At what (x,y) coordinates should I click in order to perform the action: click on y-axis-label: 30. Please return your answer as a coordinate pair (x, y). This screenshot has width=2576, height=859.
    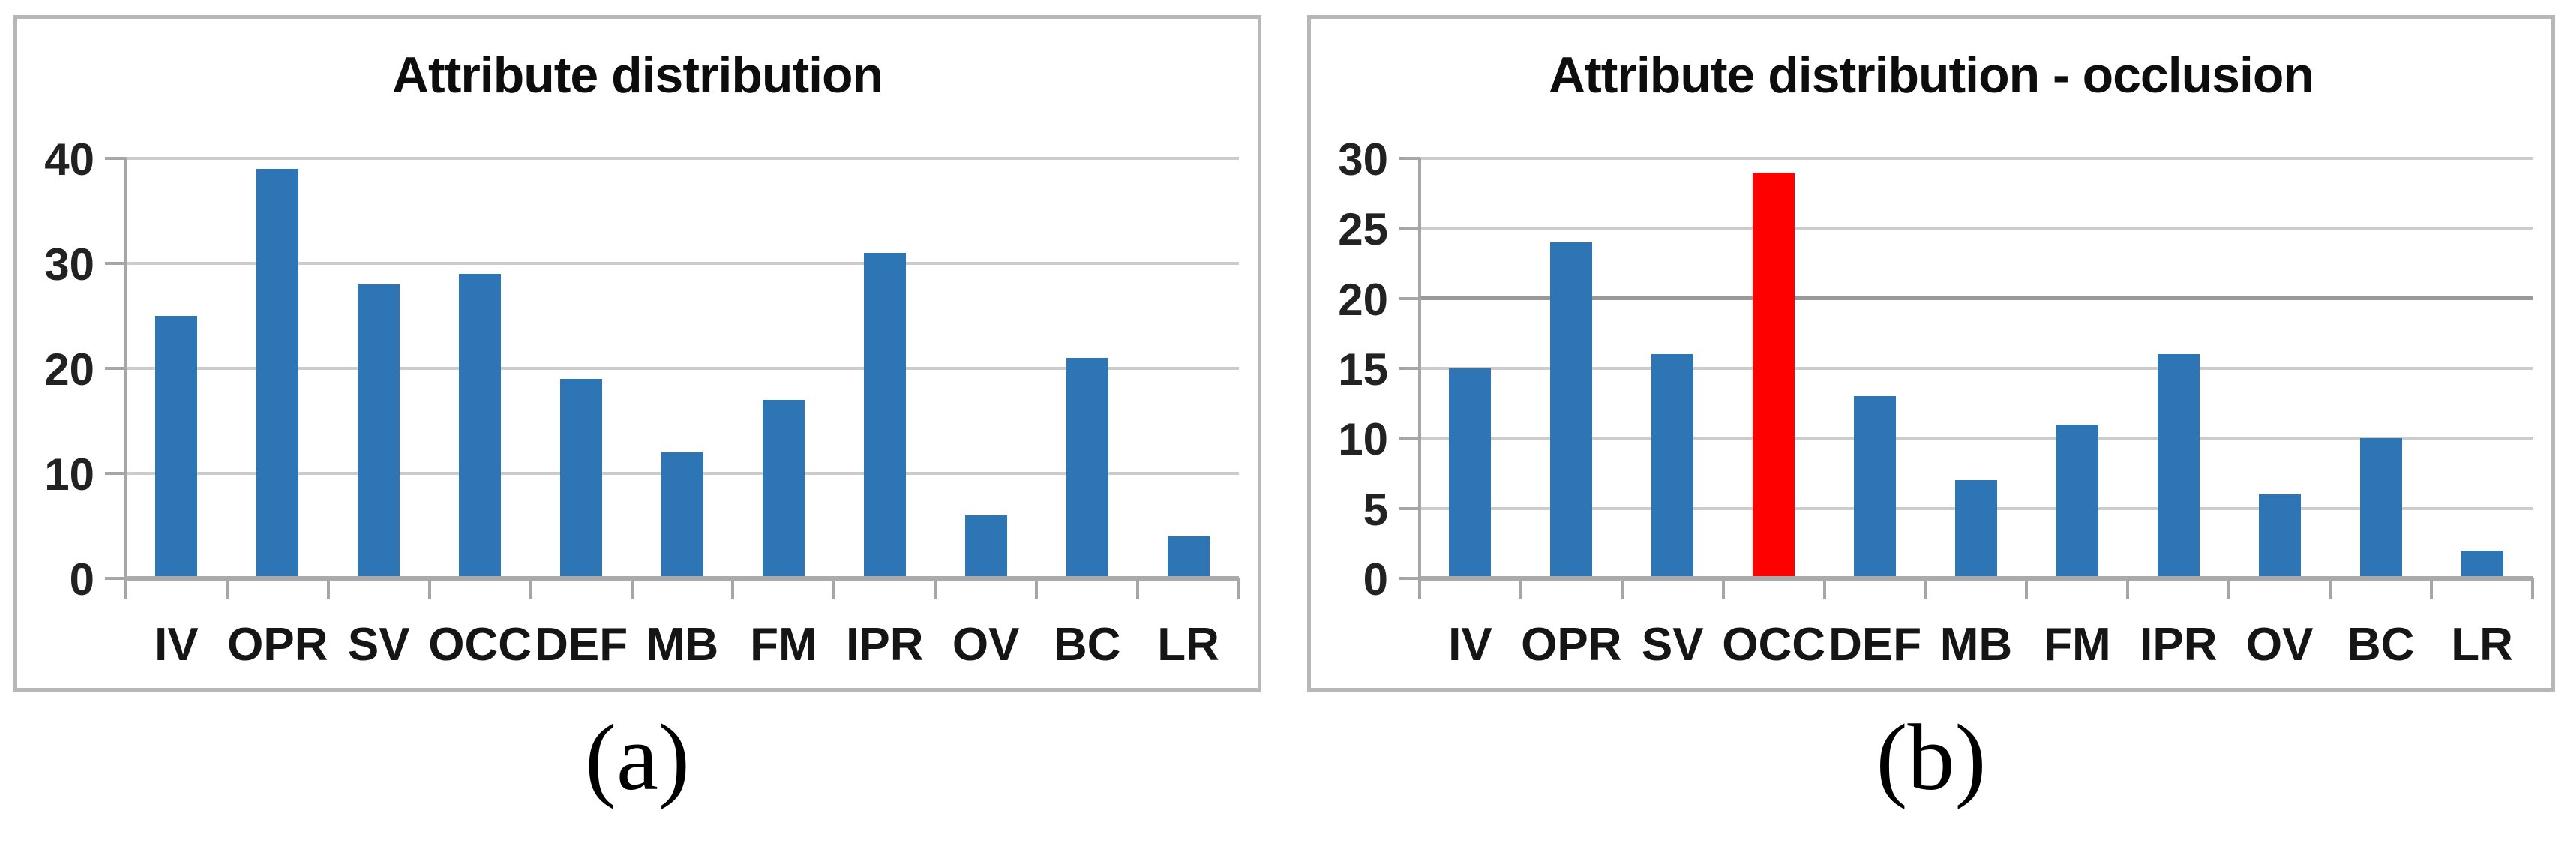
    Looking at the image, I should click on (1363, 159).